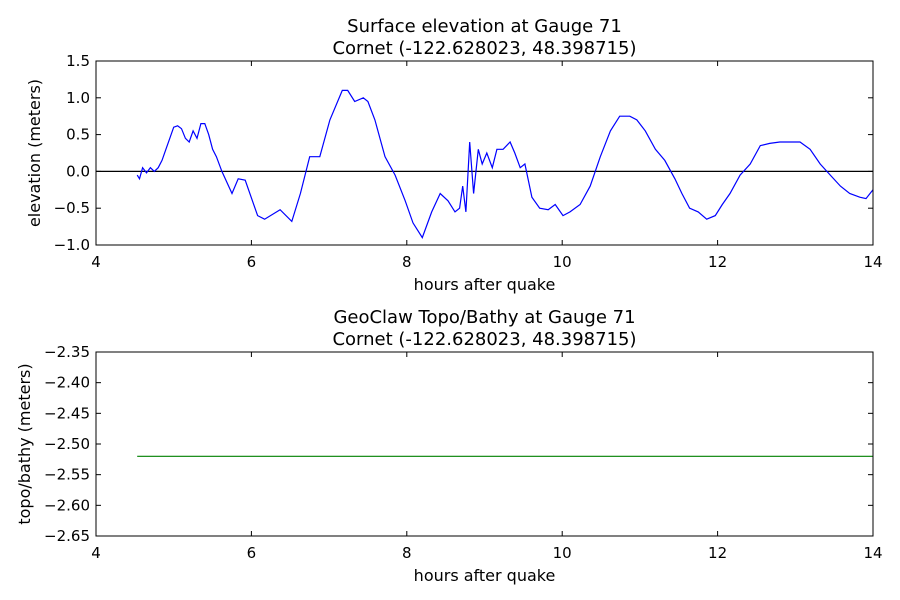 The width and height of the screenshot is (900, 600). What do you see at coordinates (67, 505) in the screenshot?
I see `y-tick-label: −2.60` at bounding box center [67, 505].